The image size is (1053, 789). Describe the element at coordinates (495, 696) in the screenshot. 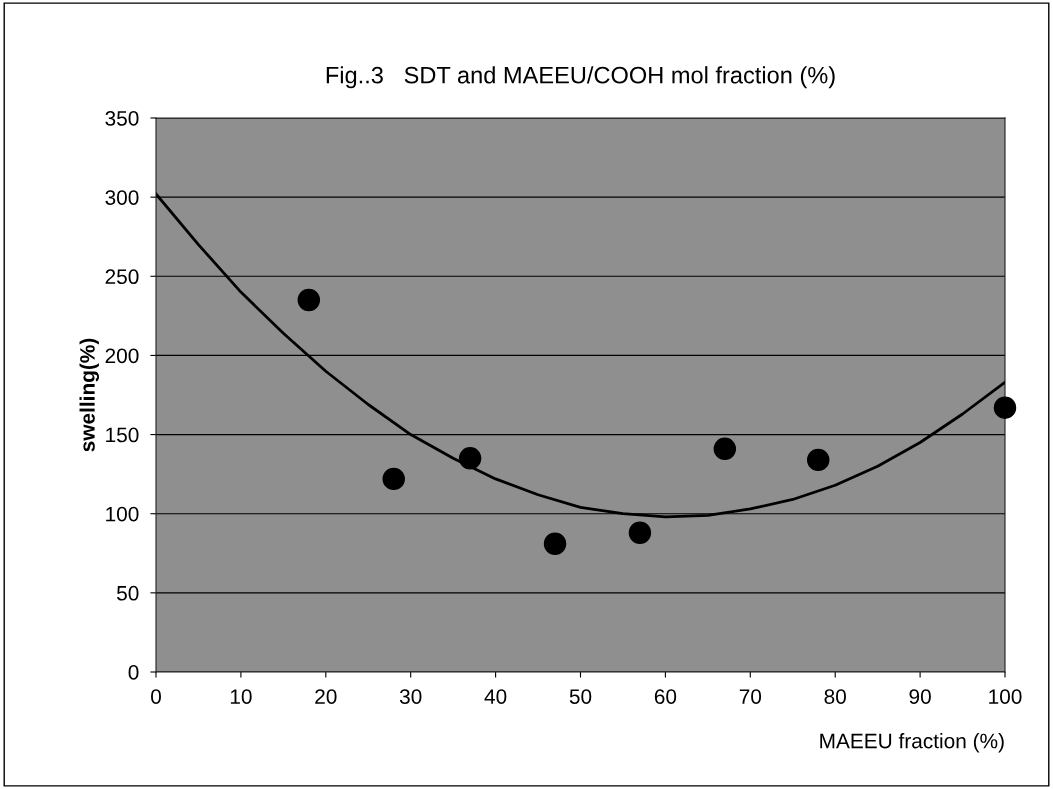

I see `x-tick-label: 40` at that location.